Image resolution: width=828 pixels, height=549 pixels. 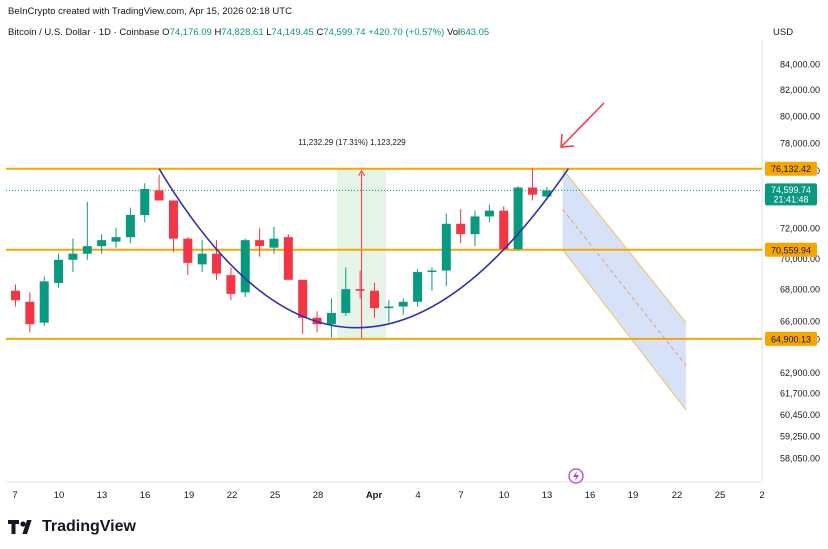 I want to click on last-price-tag, so click(x=791, y=194).